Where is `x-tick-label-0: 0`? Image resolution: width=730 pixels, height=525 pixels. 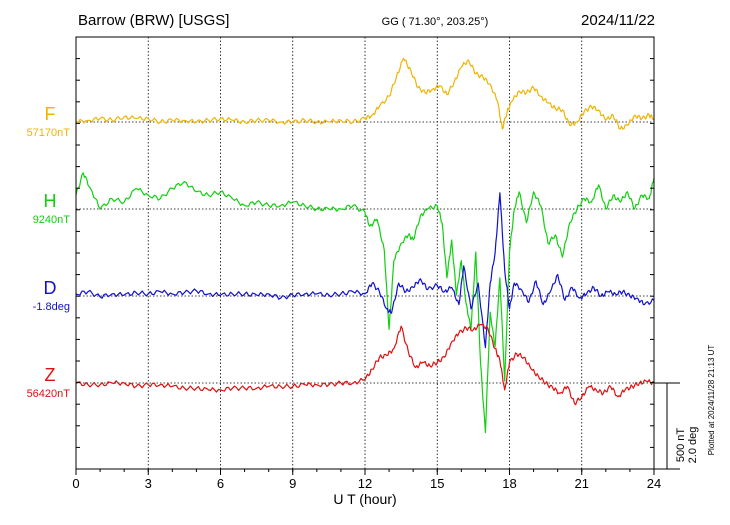
x-tick-label-0: 0 is located at coordinates (75, 483).